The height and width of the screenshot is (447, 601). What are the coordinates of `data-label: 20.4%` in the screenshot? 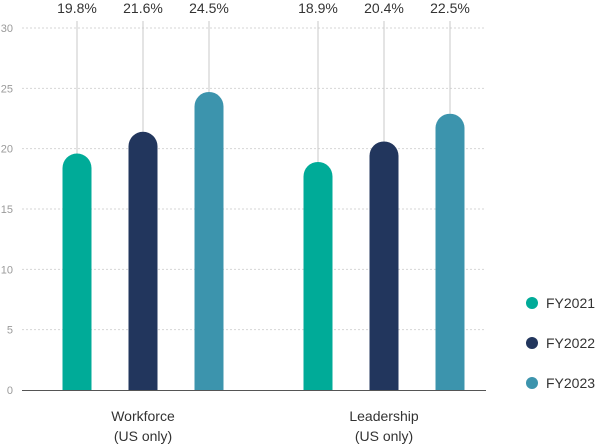 It's located at (384, 8).